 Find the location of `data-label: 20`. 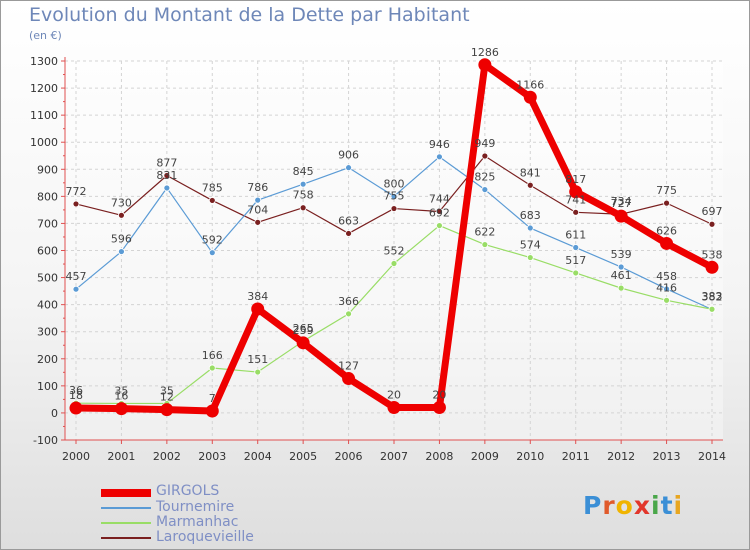

data-label: 20 is located at coordinates (394, 395).